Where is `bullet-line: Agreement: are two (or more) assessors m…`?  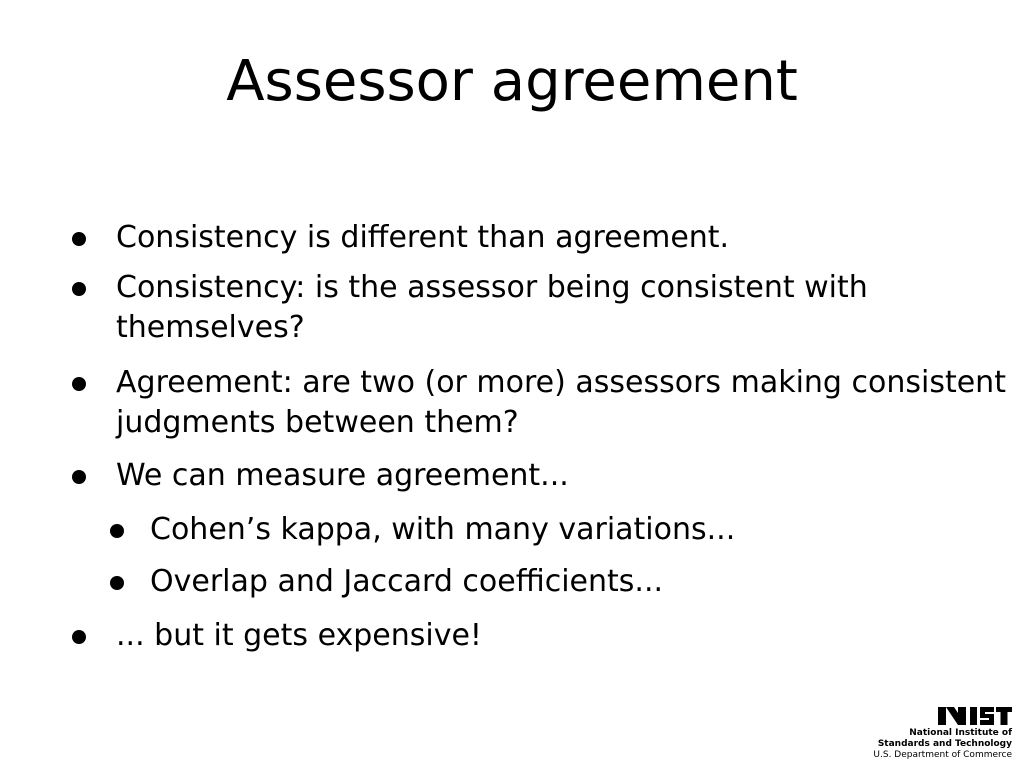
bullet-line: Agreement: are two (or more) assessors m… is located at coordinates (561, 382).